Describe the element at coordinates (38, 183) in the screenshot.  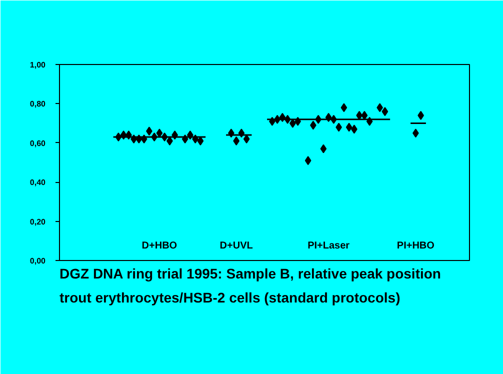
I see `y-tick-label: 0,40` at that location.